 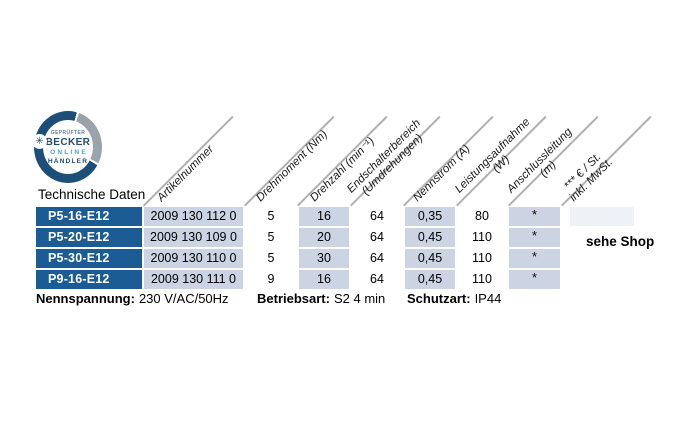 I want to click on gear-icon: ✳, so click(x=39, y=141).